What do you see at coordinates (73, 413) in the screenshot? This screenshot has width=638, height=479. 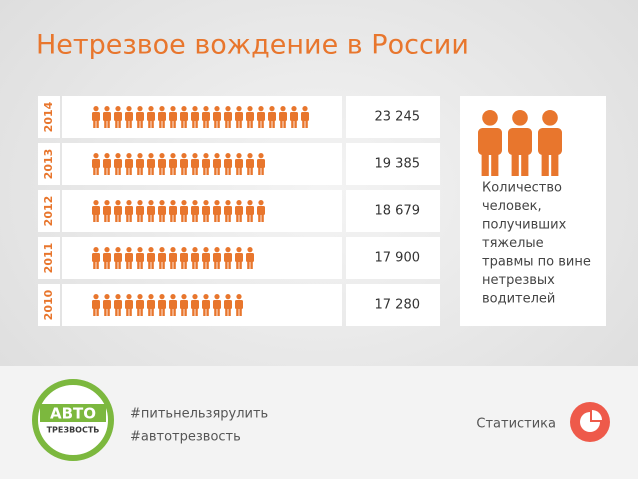 I see `logo-band` at bounding box center [73, 413].